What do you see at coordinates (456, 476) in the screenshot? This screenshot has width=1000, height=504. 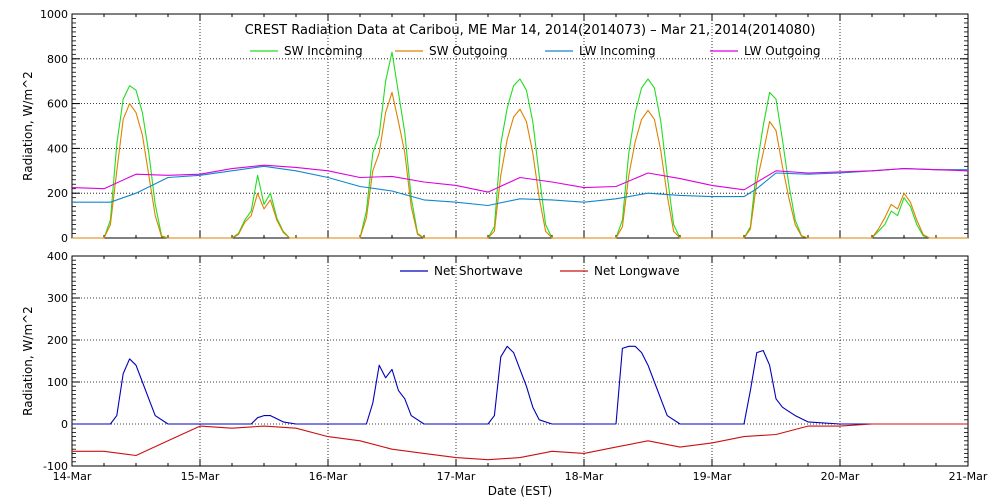 I see `x-tick-label: 17-Mar` at bounding box center [456, 476].